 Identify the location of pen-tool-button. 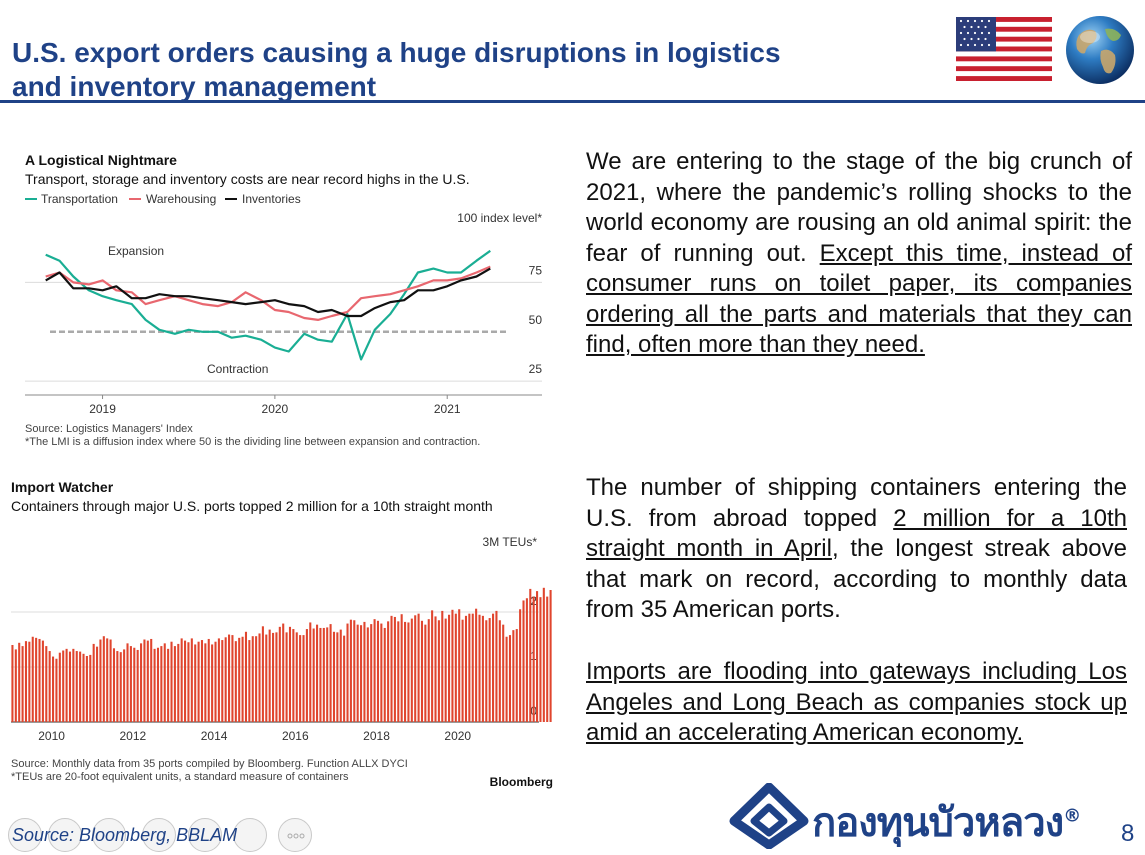
(109, 835).